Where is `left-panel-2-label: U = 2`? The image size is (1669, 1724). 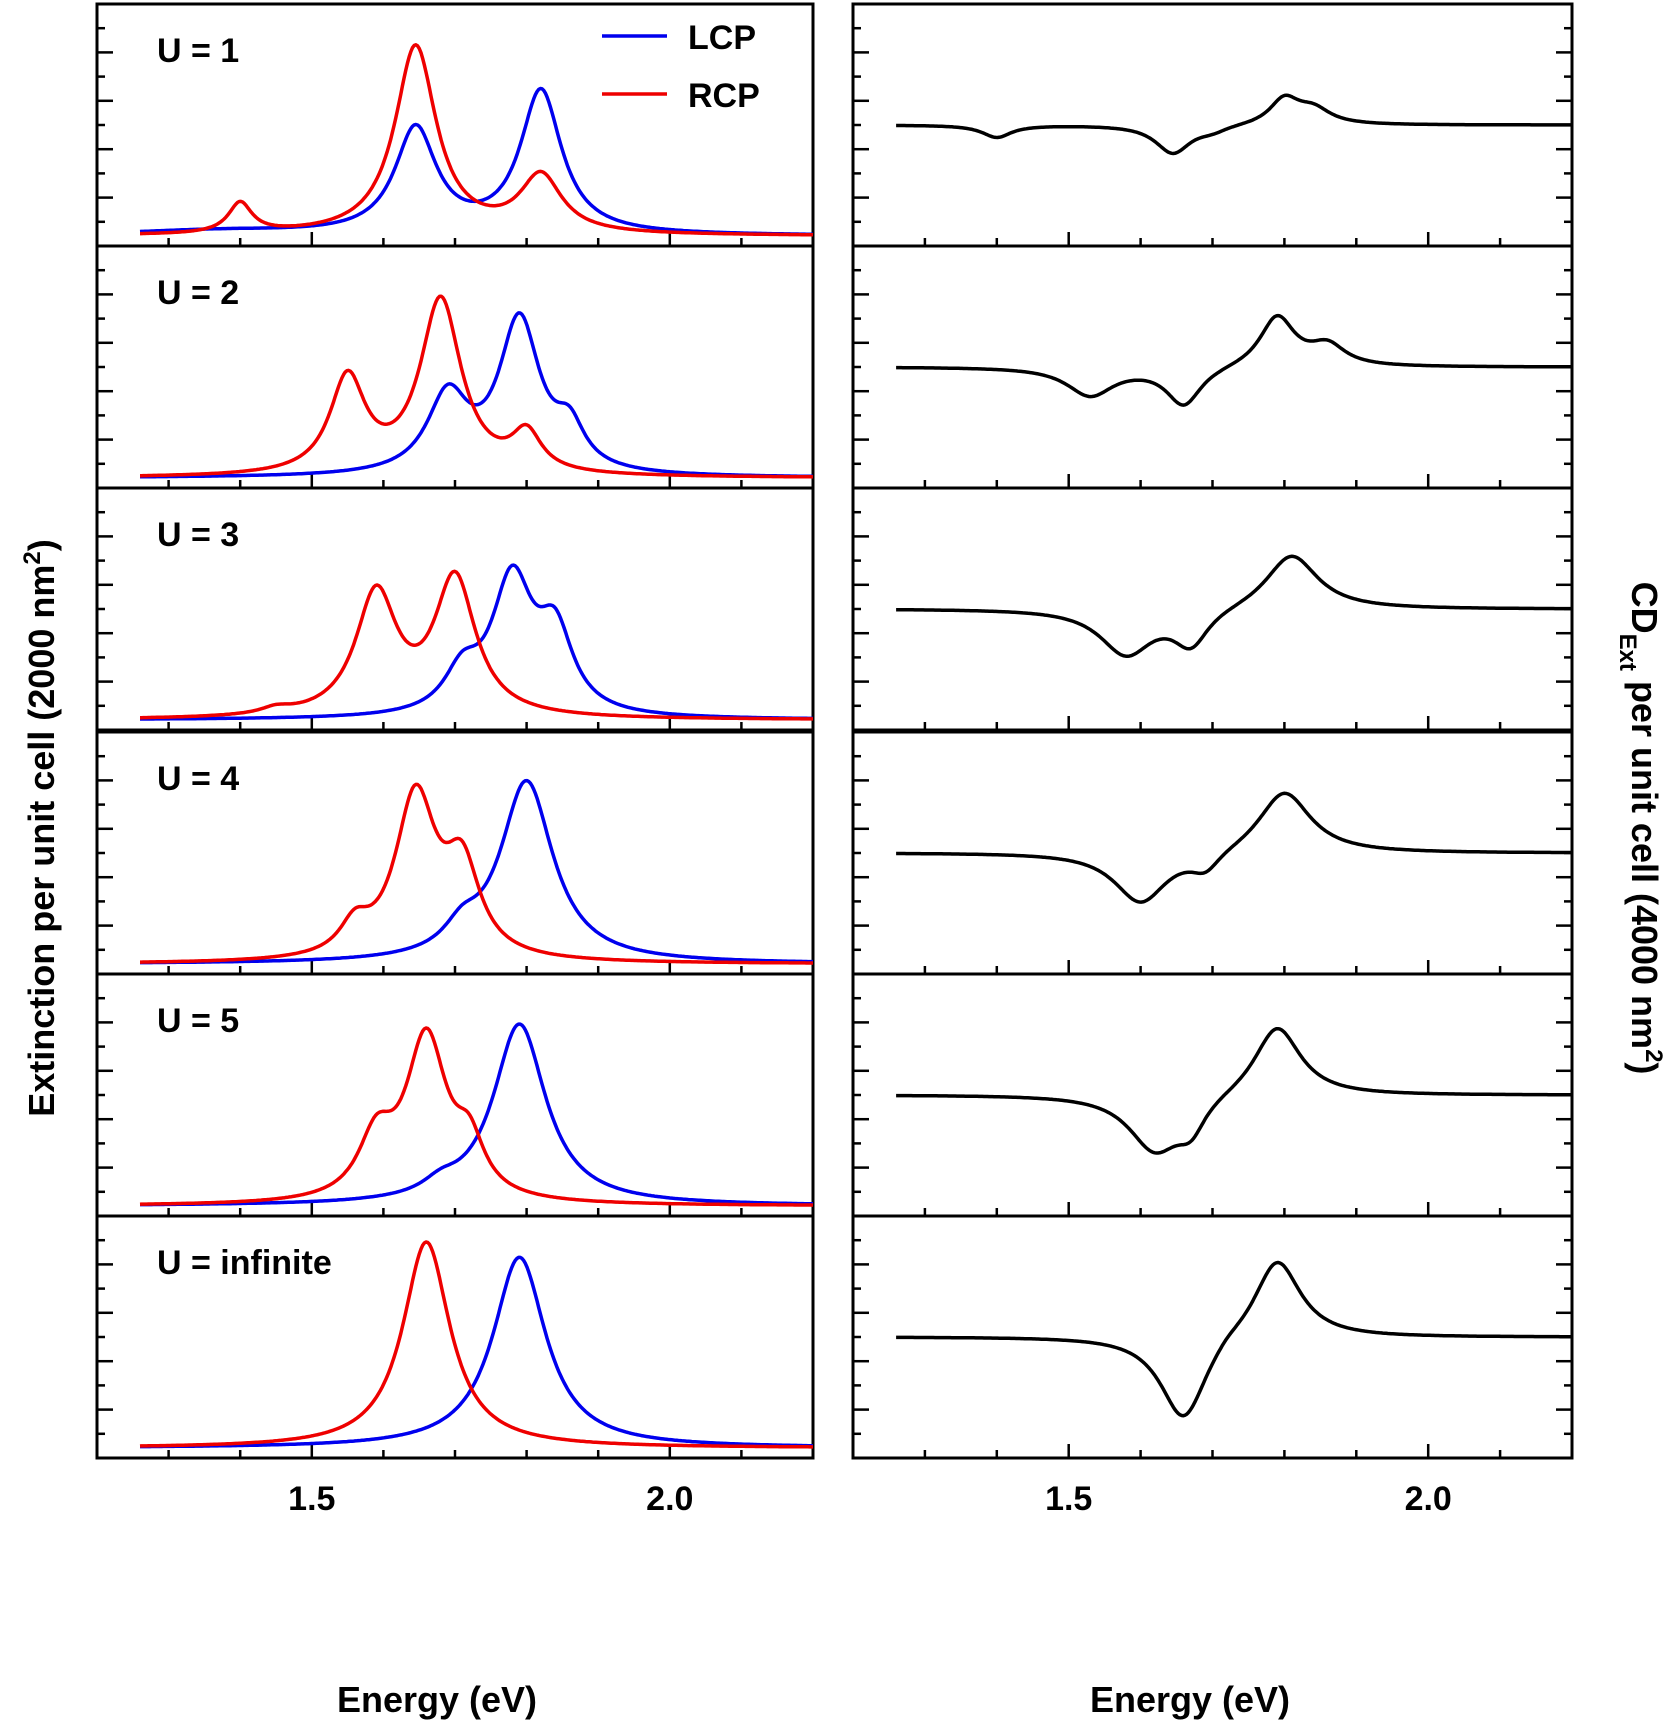
left-panel-2-label: U = 2 is located at coordinates (198, 293).